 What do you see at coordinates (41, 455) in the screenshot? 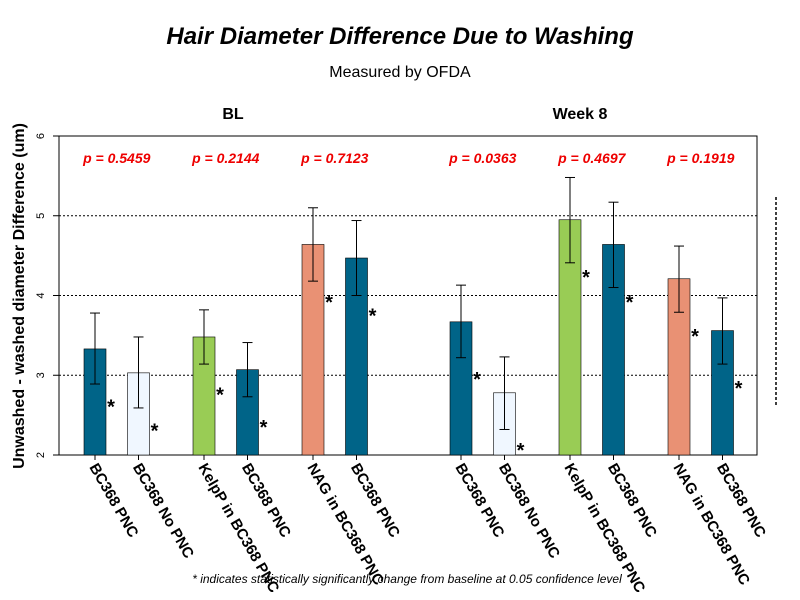
I see `y-tick-label: 2` at bounding box center [41, 455].